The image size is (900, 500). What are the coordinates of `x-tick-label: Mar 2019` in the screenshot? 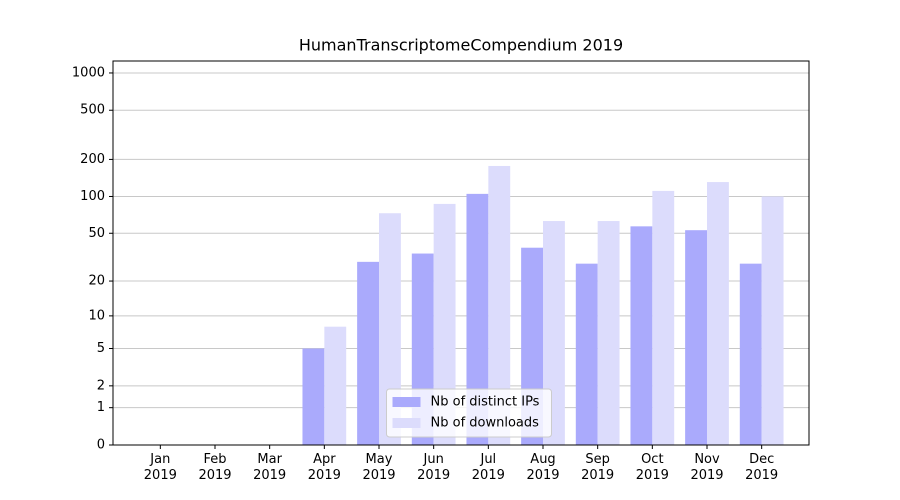 It's located at (270, 467).